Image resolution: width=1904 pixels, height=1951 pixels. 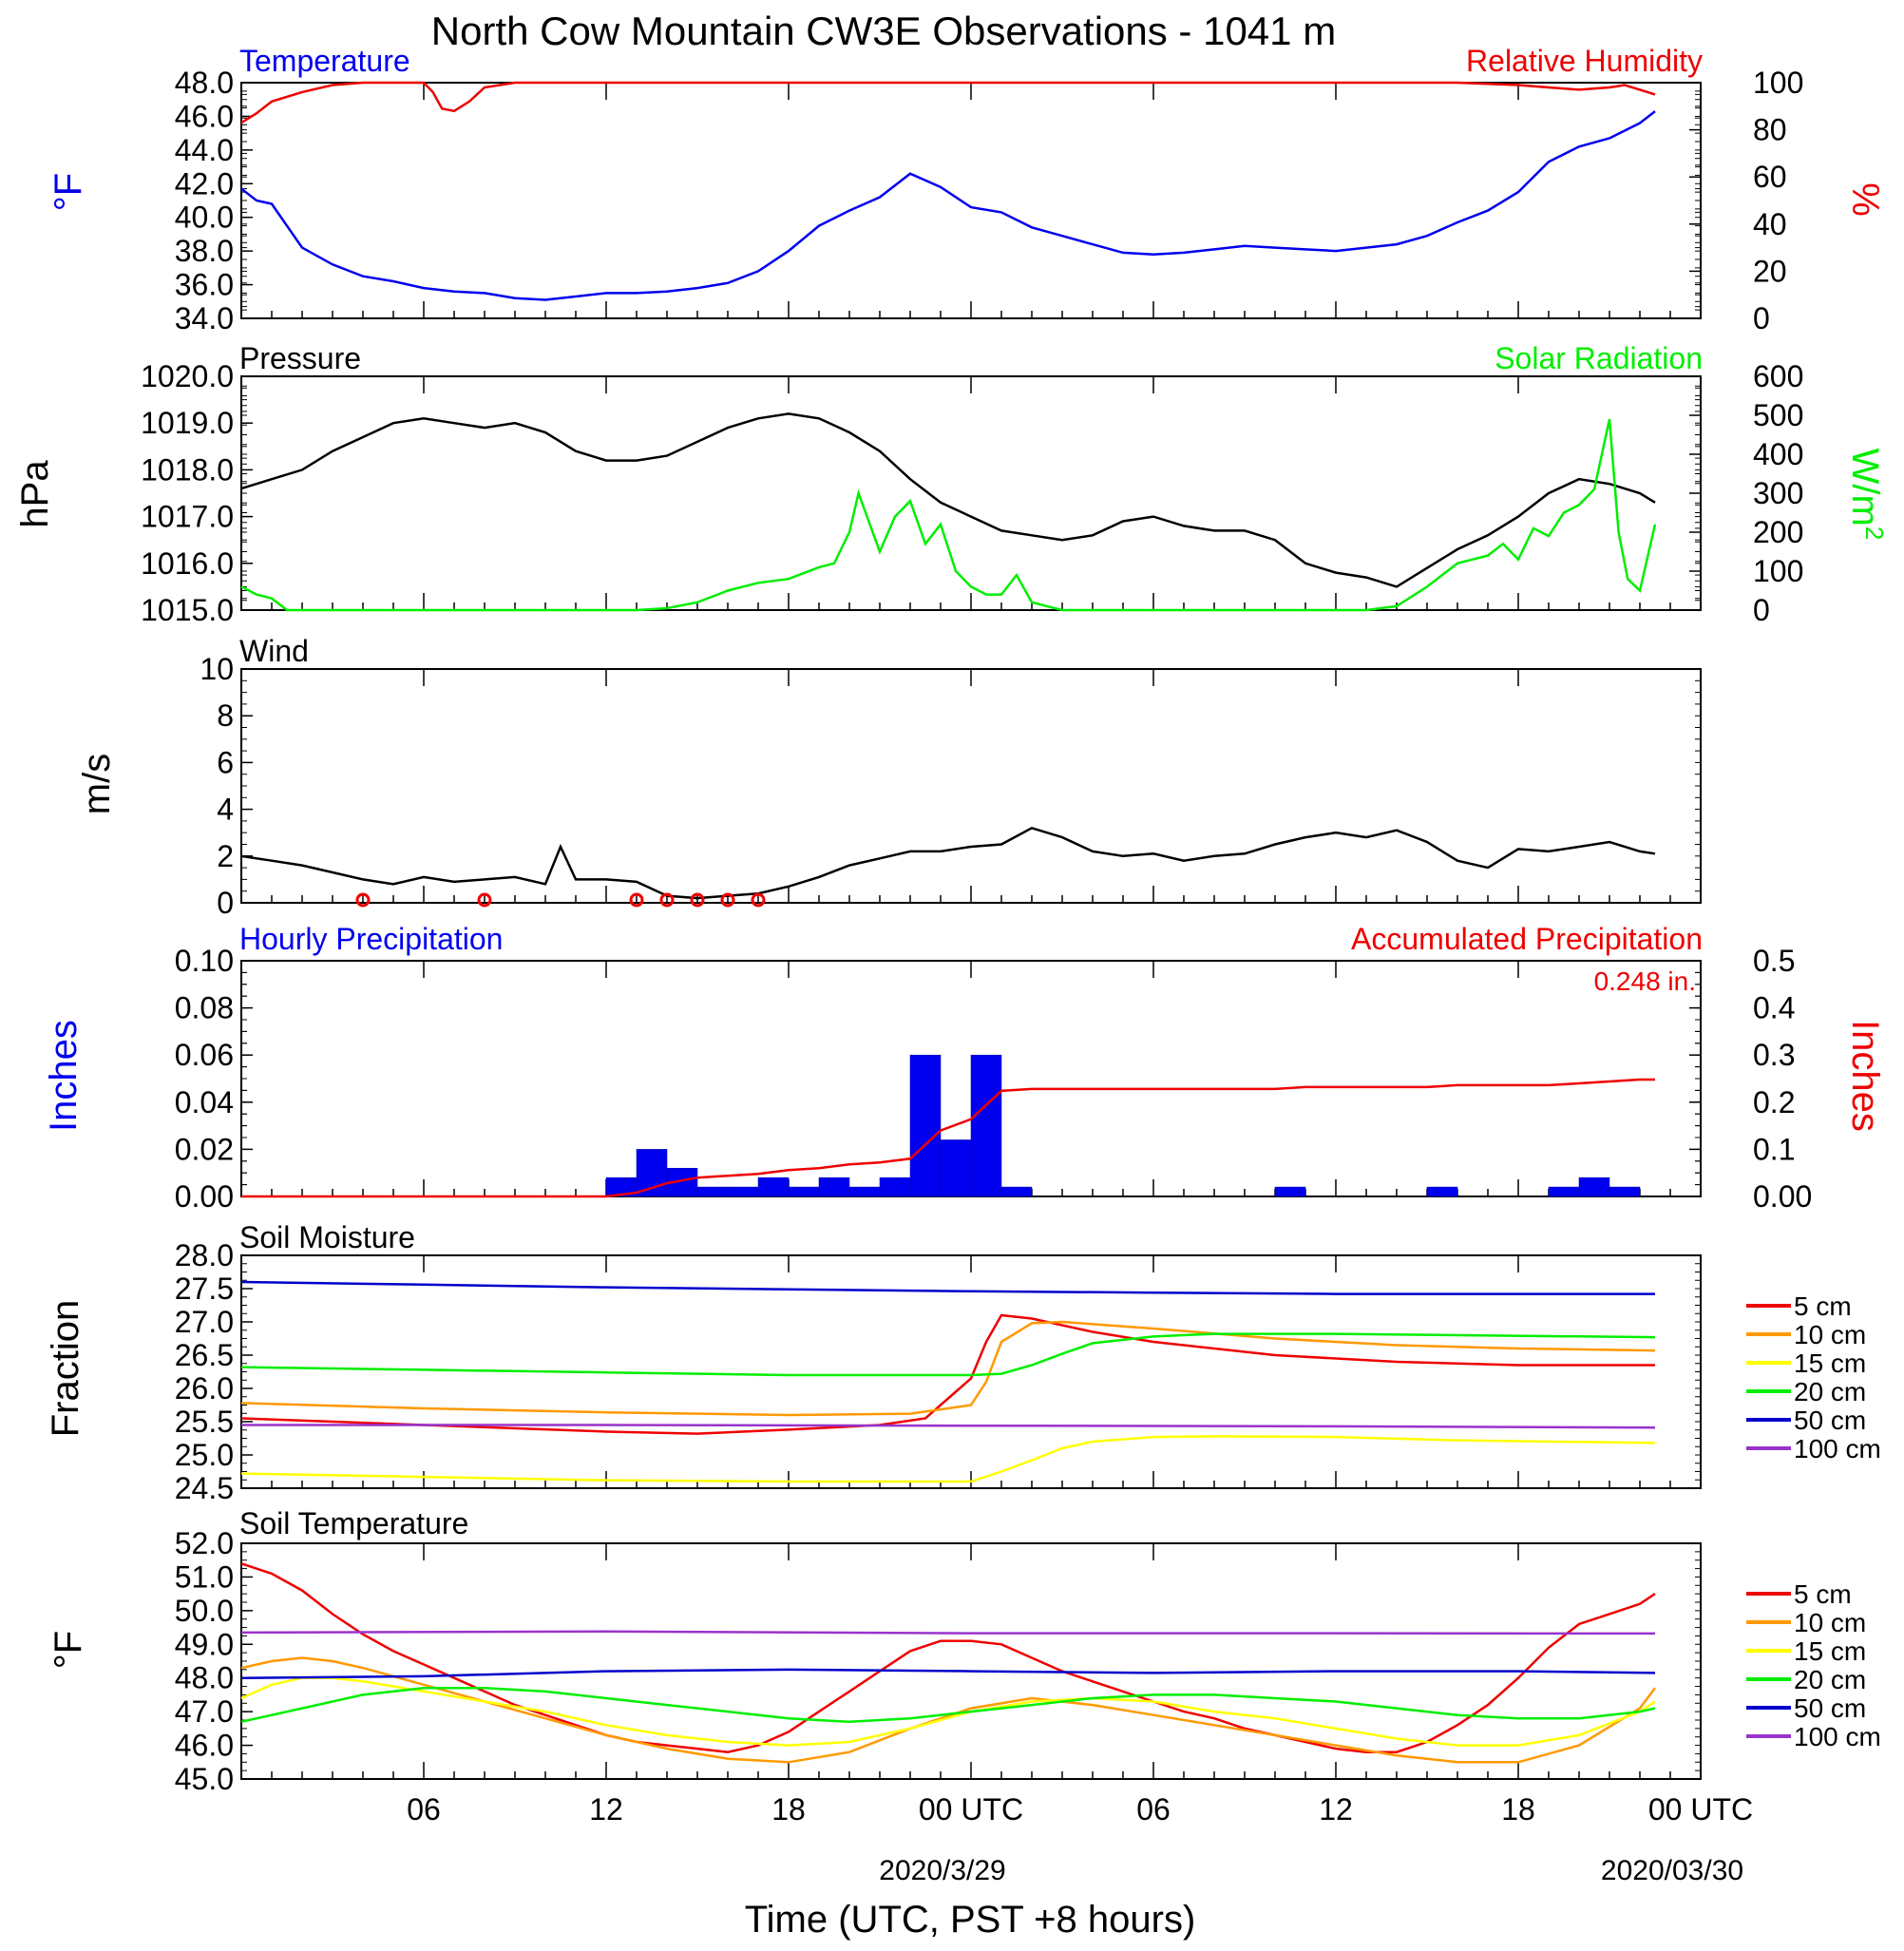 What do you see at coordinates (187, 469) in the screenshot?
I see `y-tick-label: 1018.0` at bounding box center [187, 469].